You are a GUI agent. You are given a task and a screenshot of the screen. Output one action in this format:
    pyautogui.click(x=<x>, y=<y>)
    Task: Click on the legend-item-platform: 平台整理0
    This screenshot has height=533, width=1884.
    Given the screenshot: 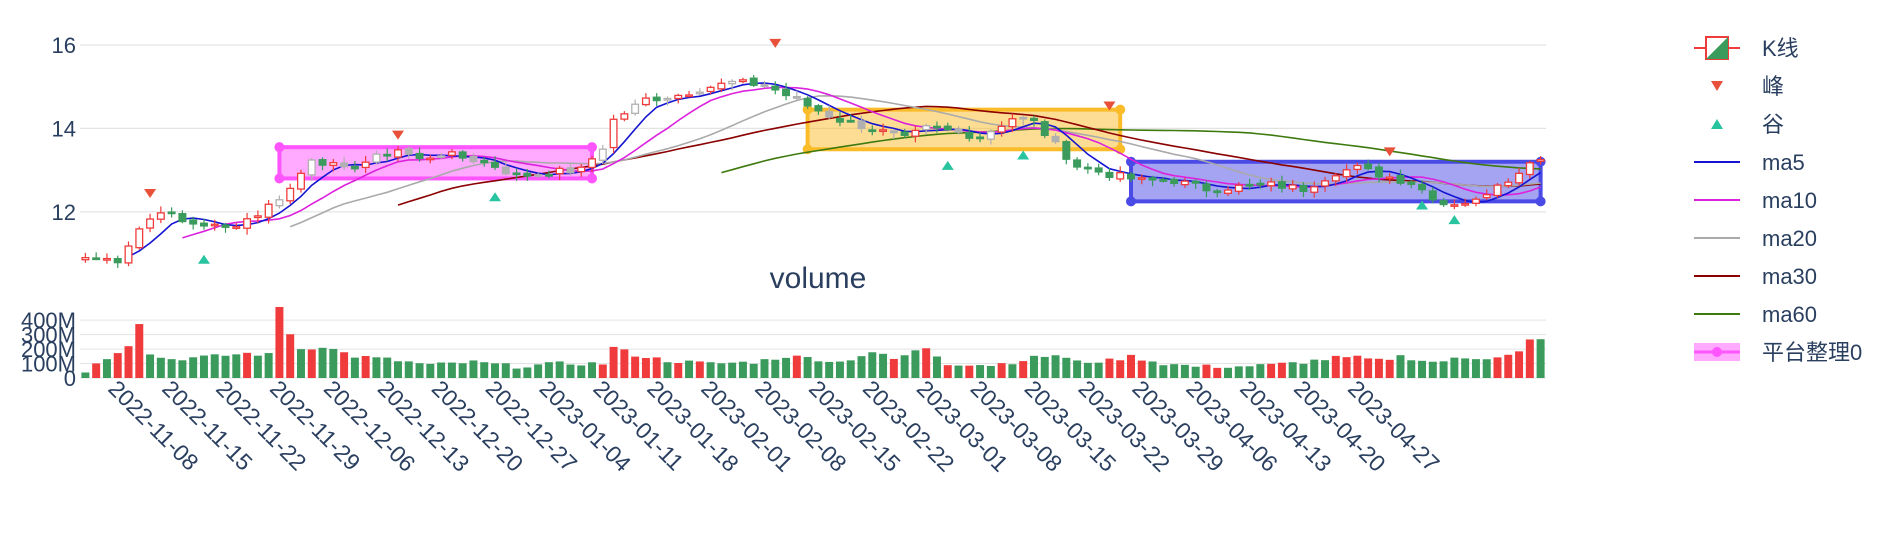 What is the action you would take?
    pyautogui.click(x=1778, y=352)
    